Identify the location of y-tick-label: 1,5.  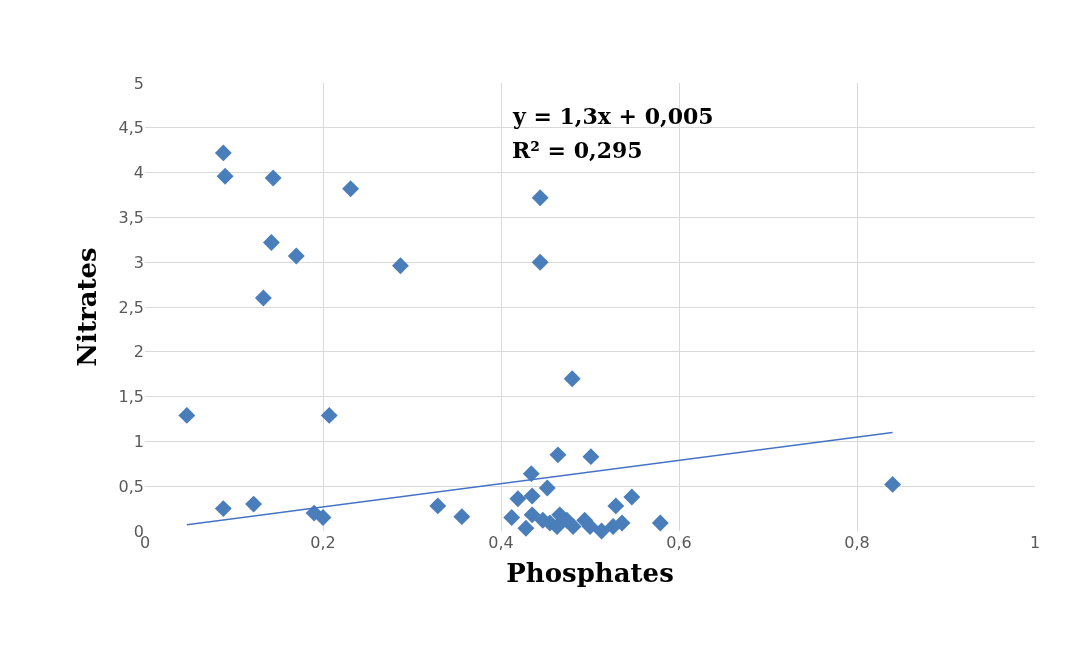
(131, 397).